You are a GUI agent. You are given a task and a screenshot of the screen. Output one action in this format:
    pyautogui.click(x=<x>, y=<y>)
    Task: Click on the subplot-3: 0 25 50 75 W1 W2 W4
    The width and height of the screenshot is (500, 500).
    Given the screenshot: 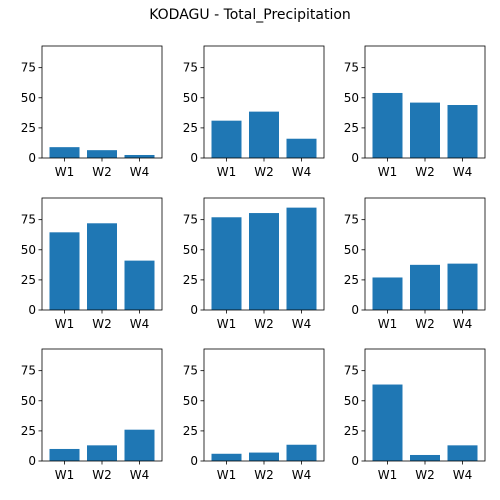 What is the action you would take?
    pyautogui.click(x=415, y=112)
    